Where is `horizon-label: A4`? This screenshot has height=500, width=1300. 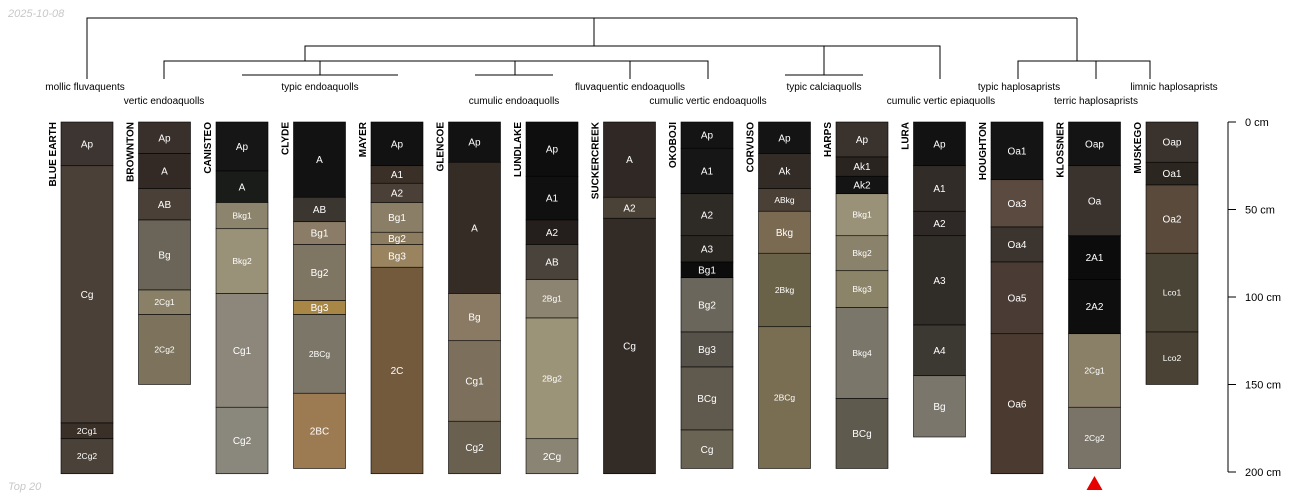
horizon-label: A4 is located at coordinates (939, 351).